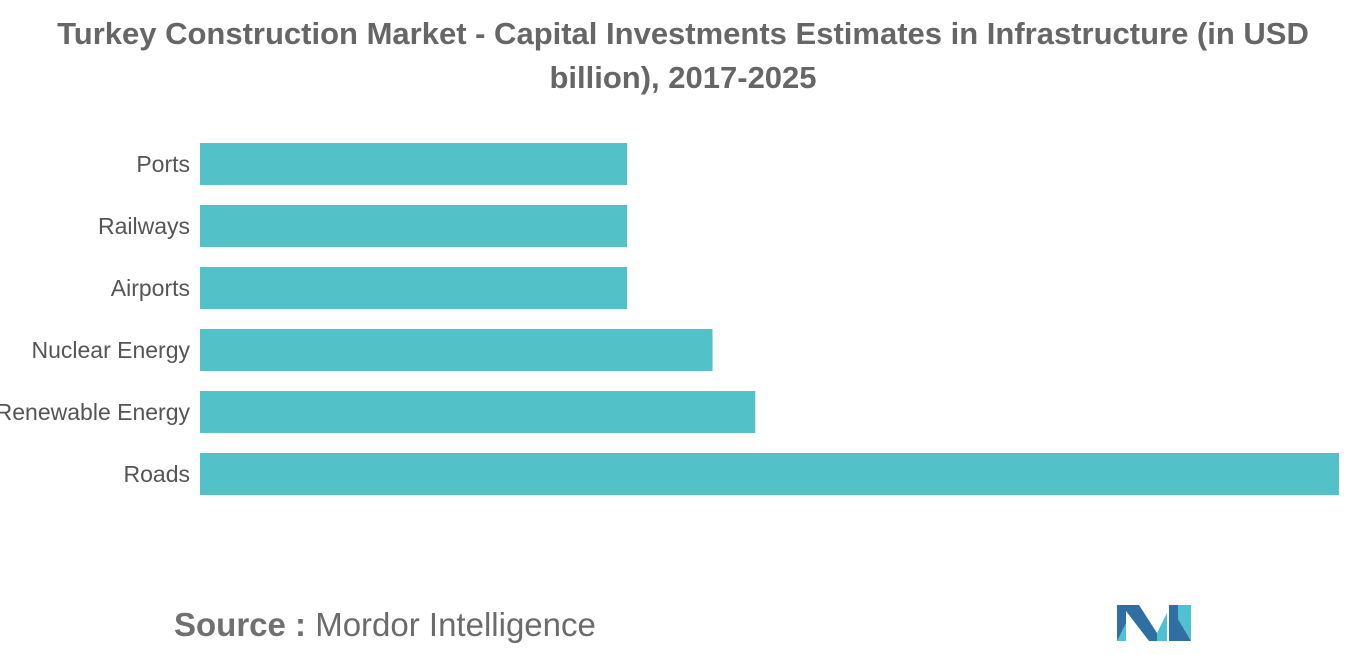  Describe the element at coordinates (414, 288) in the screenshot. I see `bar-airports` at that location.